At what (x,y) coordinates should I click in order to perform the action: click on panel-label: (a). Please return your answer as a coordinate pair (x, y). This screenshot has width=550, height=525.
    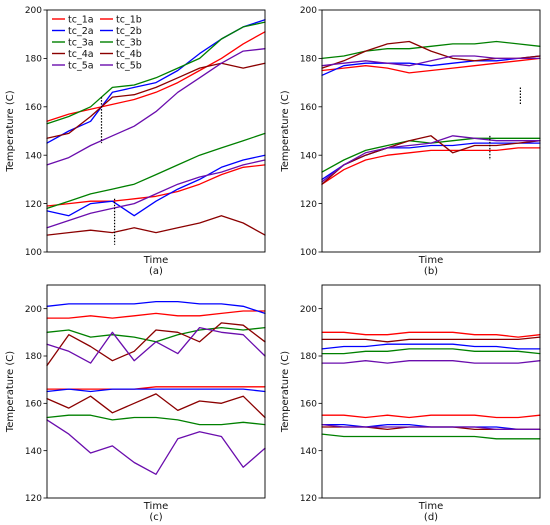
    Looking at the image, I should click on (156, 271).